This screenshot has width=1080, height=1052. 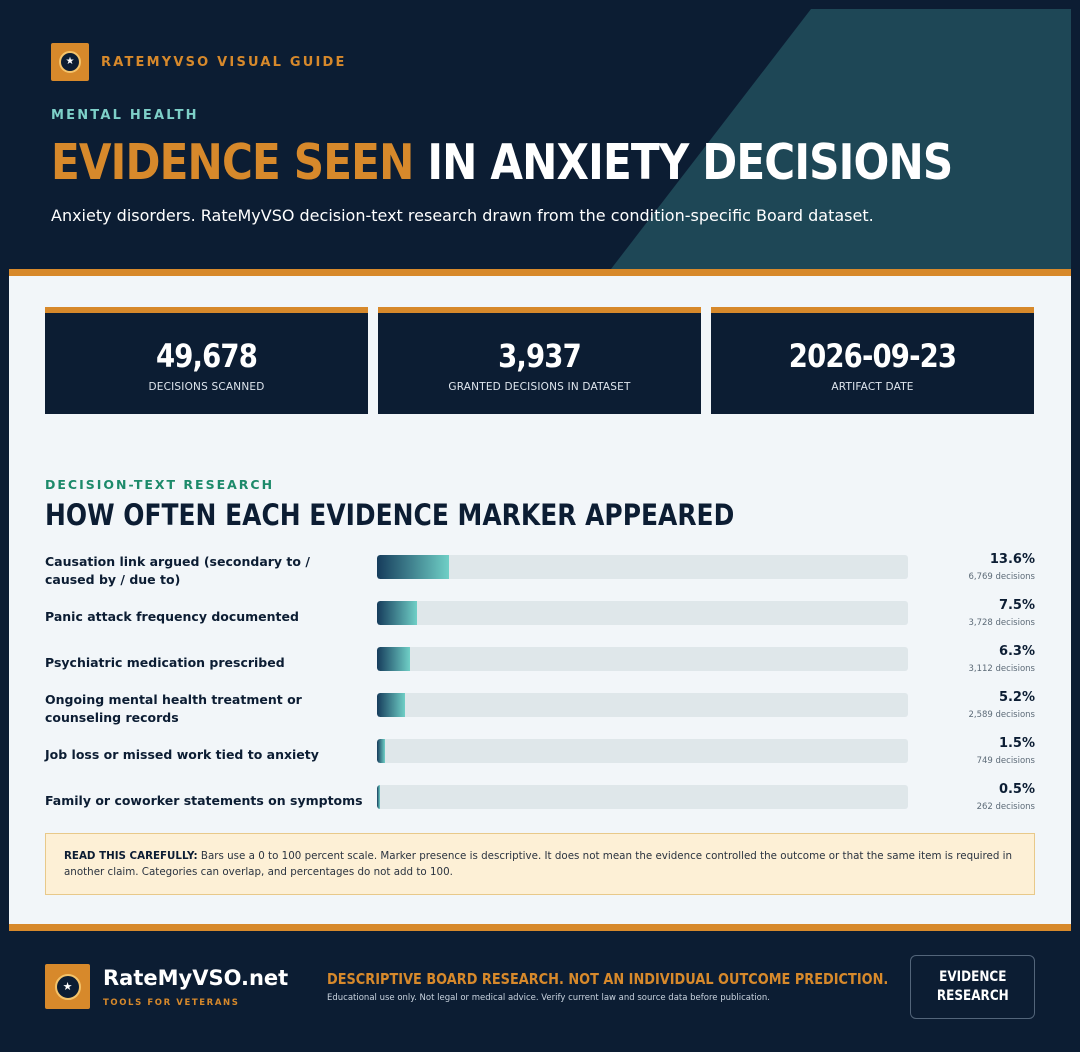 What do you see at coordinates (160, 484) in the screenshot?
I see `section-eyebrow: DECISION-TEXT RESEARCH` at bounding box center [160, 484].